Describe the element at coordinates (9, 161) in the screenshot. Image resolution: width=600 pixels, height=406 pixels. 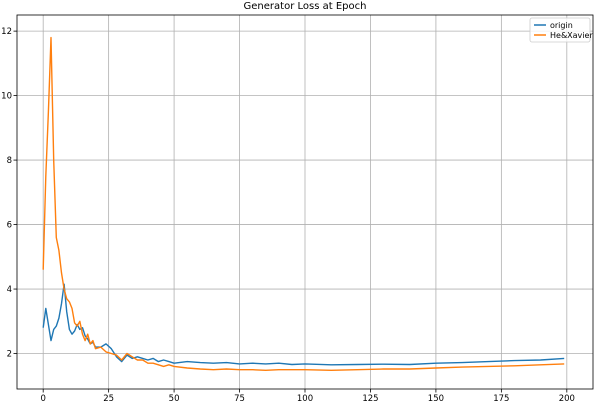
I see `y-tick-label: 8` at that location.